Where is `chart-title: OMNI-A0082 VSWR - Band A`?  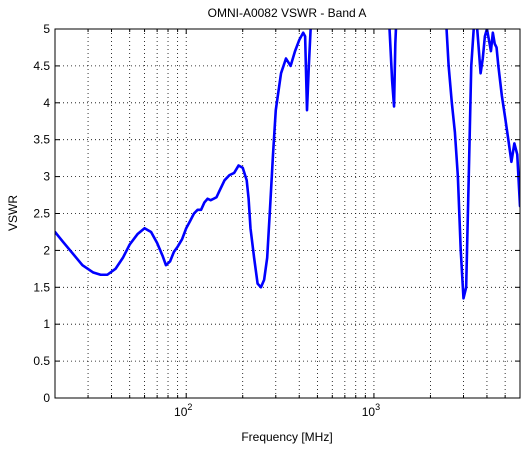 chart-title: OMNI-A0082 VSWR - Band A is located at coordinates (287, 13).